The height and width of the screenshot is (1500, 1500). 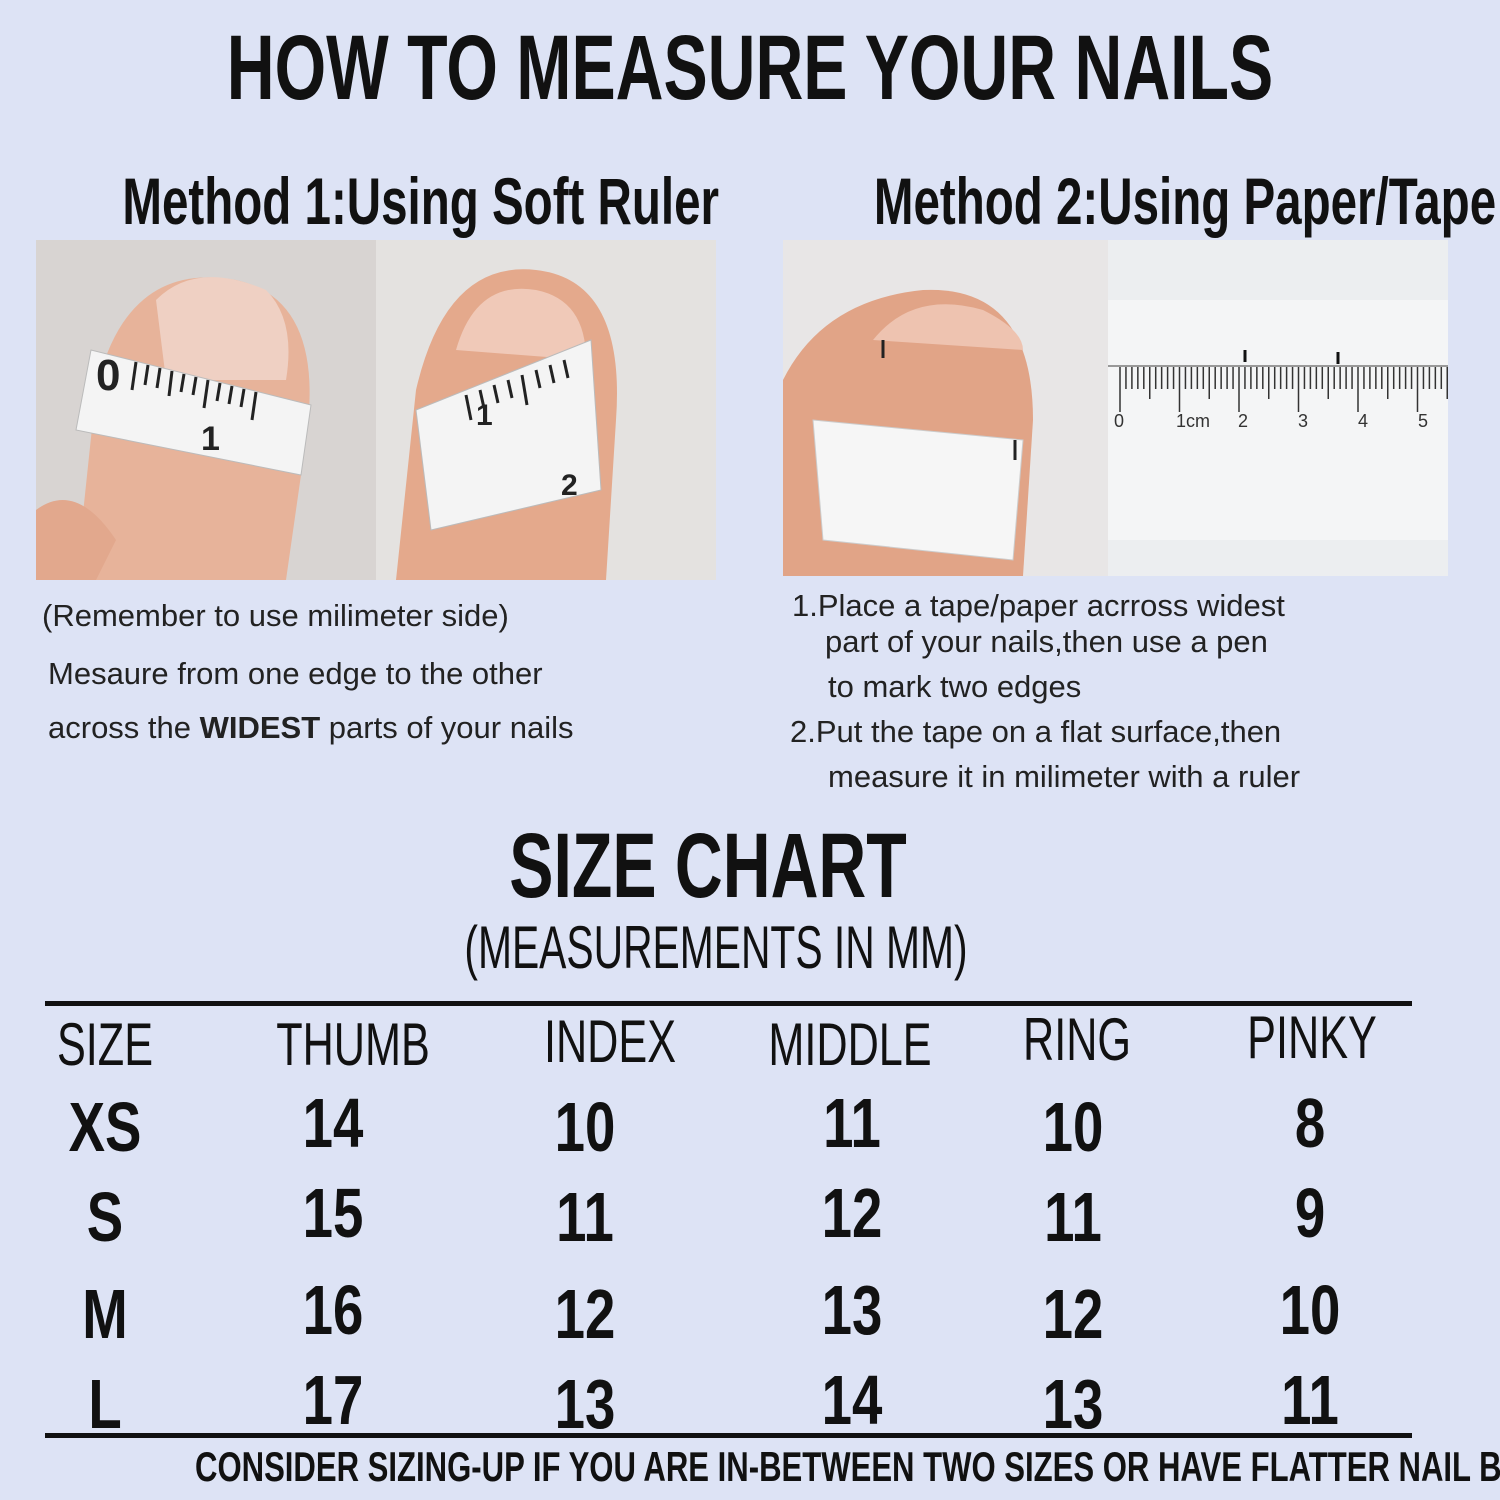 What do you see at coordinates (1064, 776) in the screenshot?
I see `method-2-step-2b: measure it in milimeter with a ruler` at bounding box center [1064, 776].